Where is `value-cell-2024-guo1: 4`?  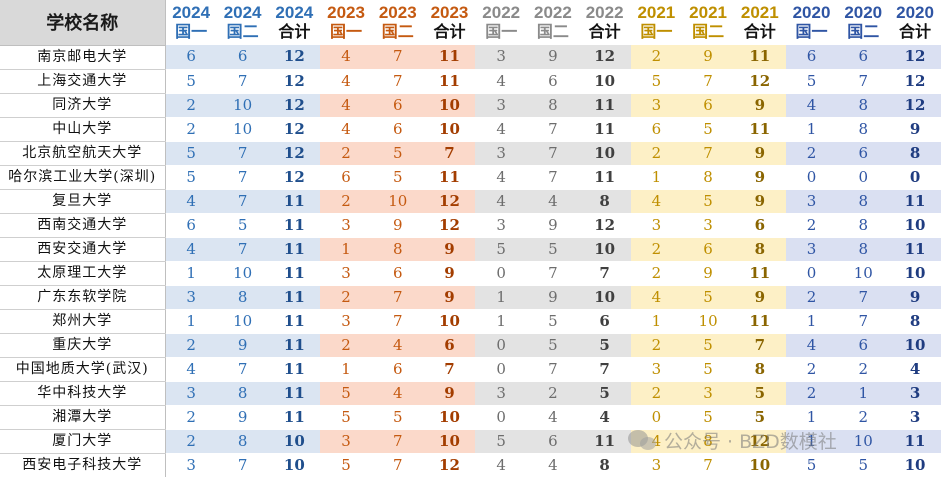
value-cell-2024-guo1: 4 is located at coordinates (191, 201).